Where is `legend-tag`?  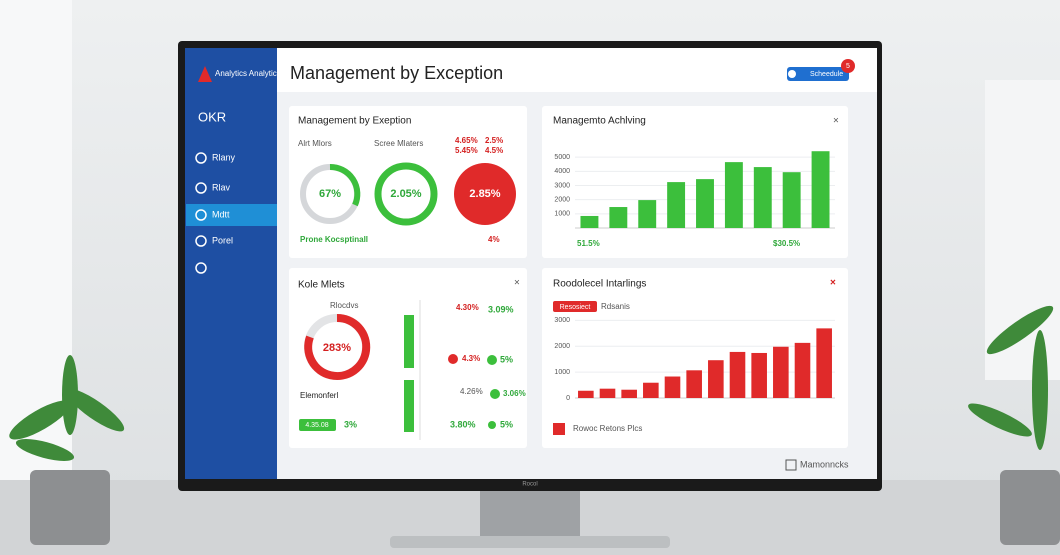
legend-tag is located at coordinates (575, 306).